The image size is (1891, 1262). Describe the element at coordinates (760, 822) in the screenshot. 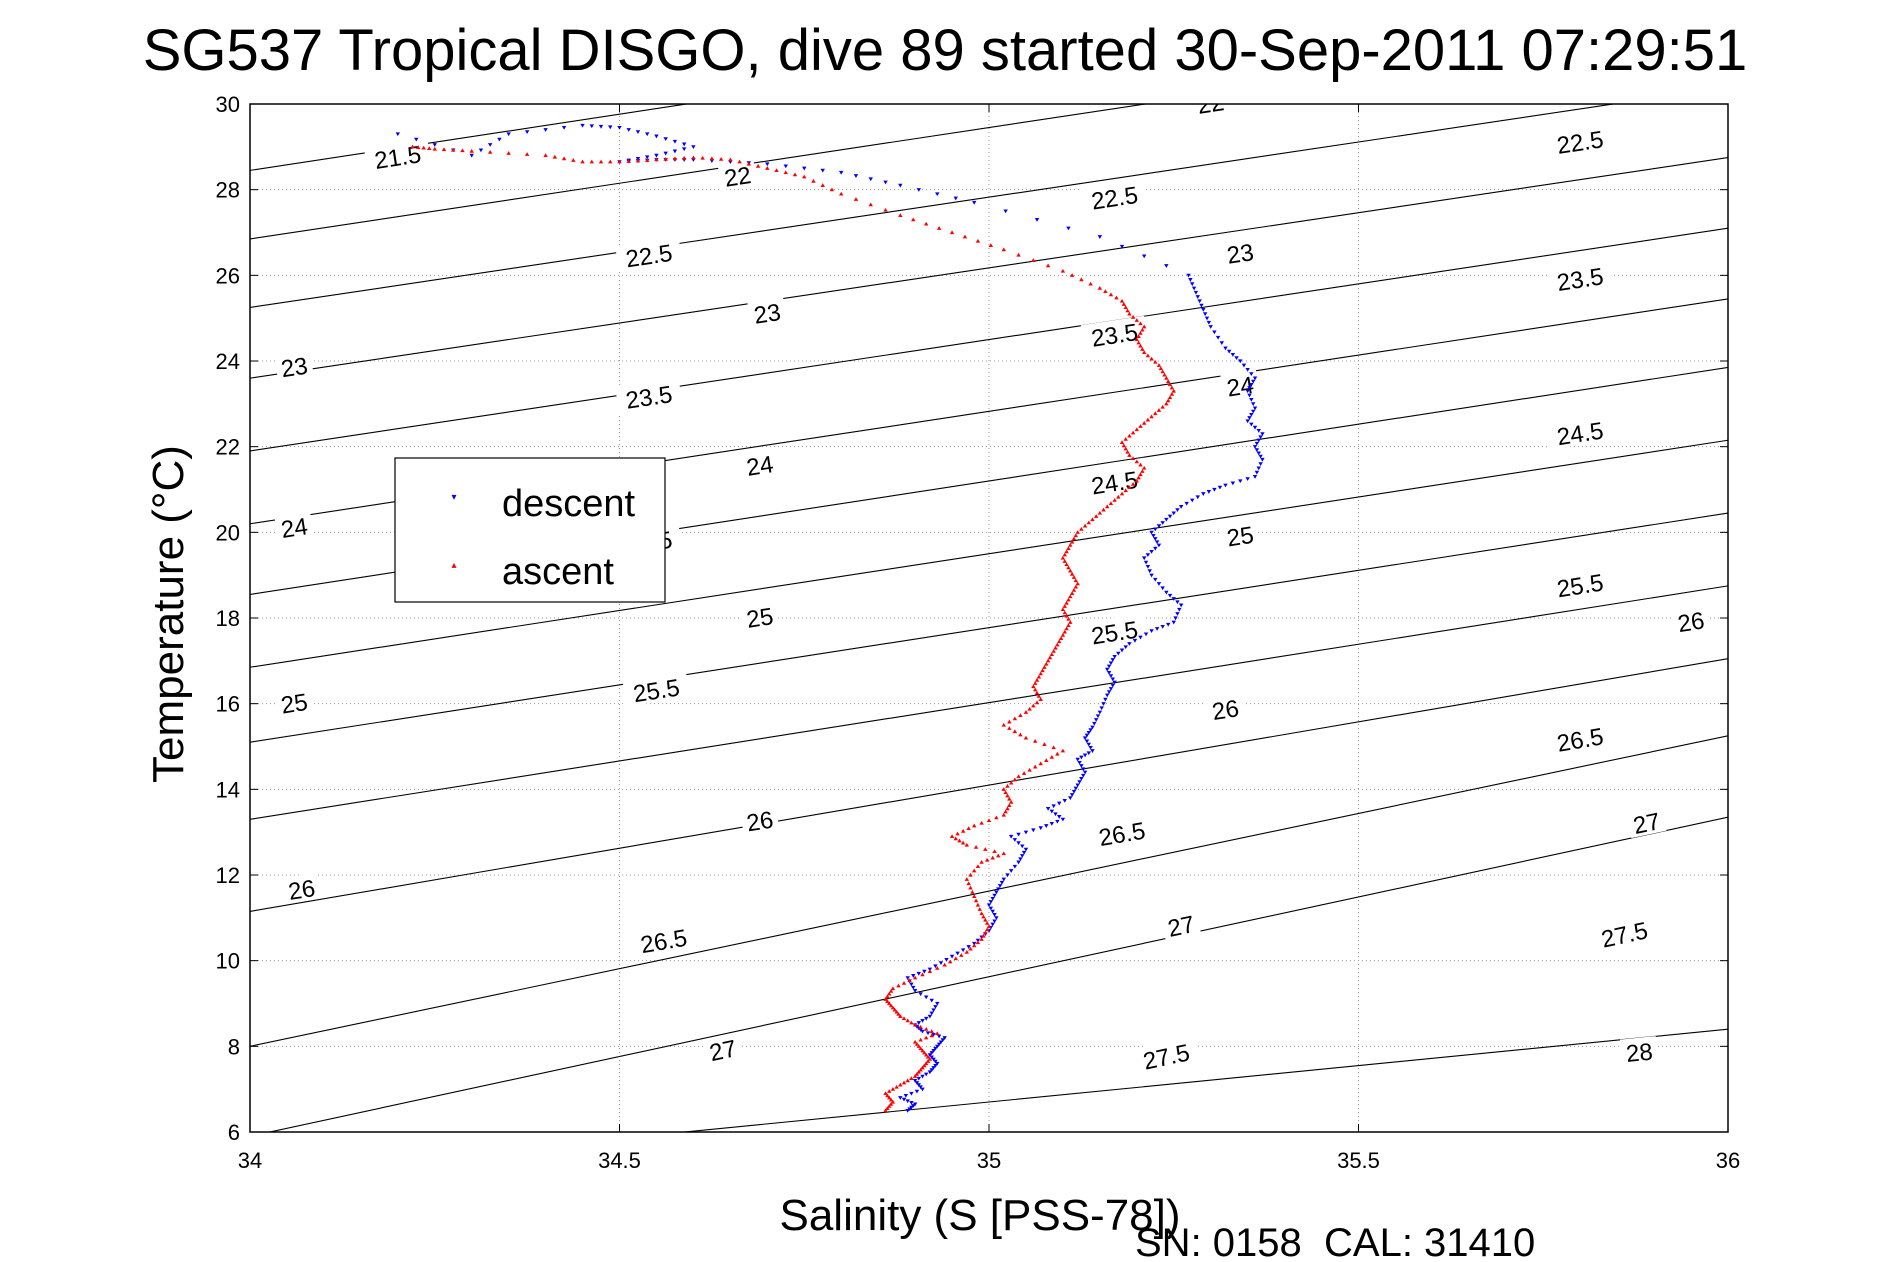

I see `contour-label-26: 26` at that location.